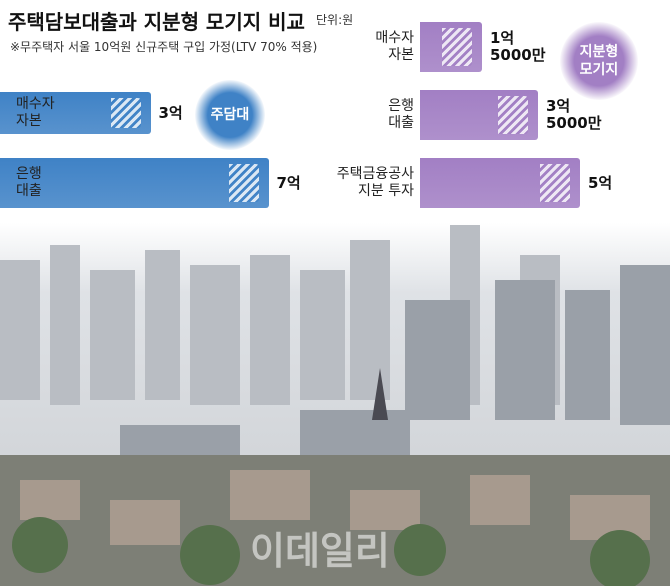 The height and width of the screenshot is (586, 670). What do you see at coordinates (375, 182) in the screenshot?
I see `category-label: 주택금융공사 지분 투자` at bounding box center [375, 182].